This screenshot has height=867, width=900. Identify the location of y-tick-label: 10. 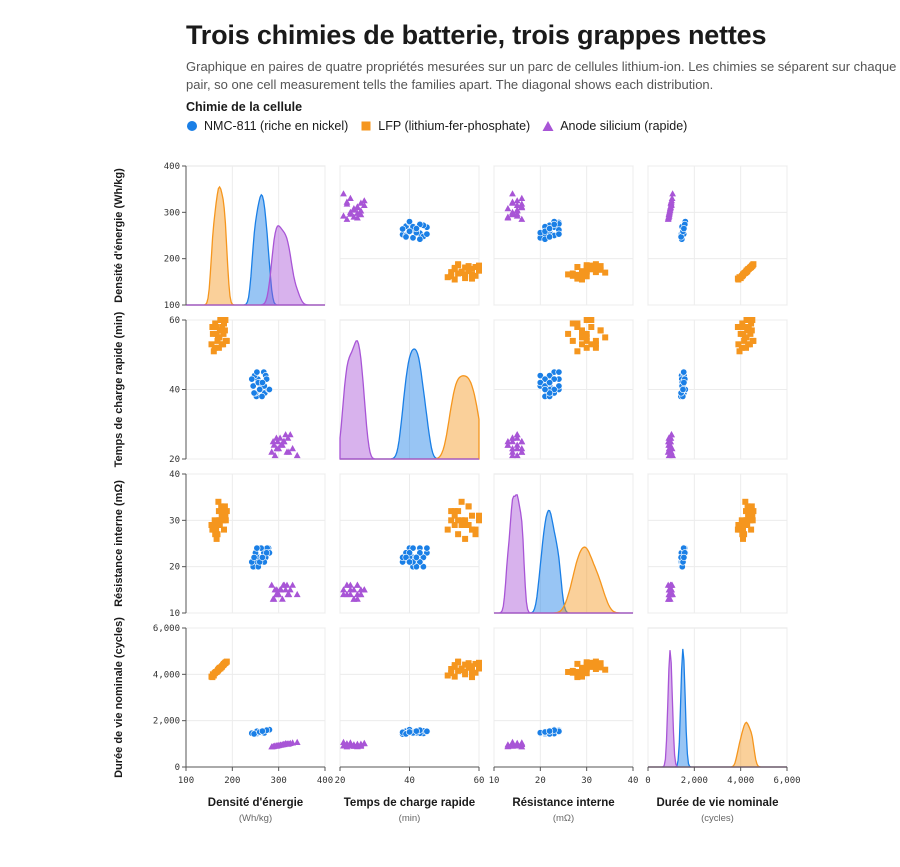
(174, 614).